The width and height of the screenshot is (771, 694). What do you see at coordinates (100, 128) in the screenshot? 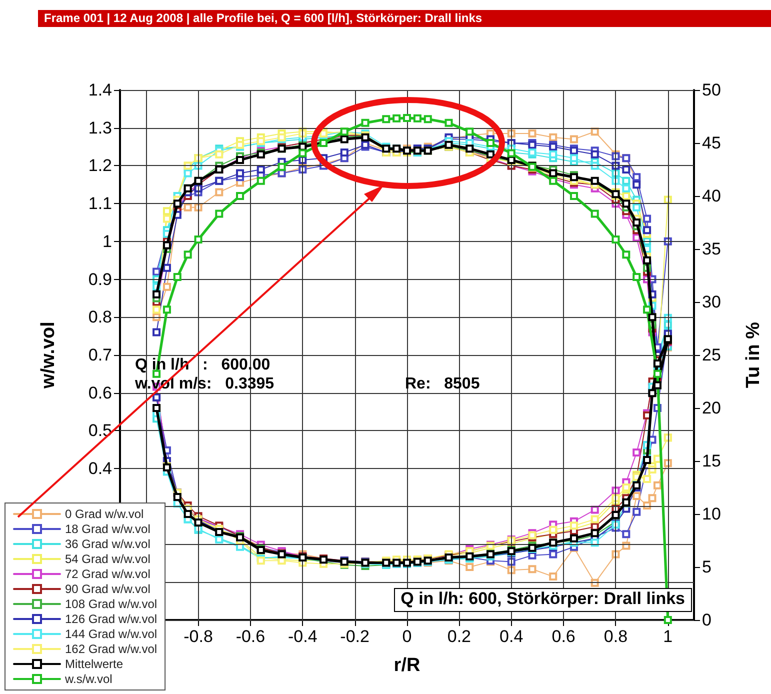
I see `y-tick-label: 1.3` at bounding box center [100, 128].